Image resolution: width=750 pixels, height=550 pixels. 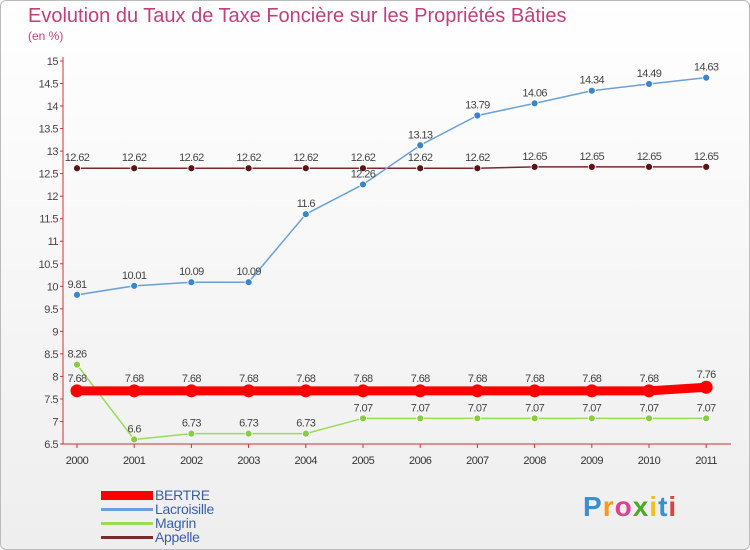 I want to click on logo-letter: r, so click(x=608, y=506).